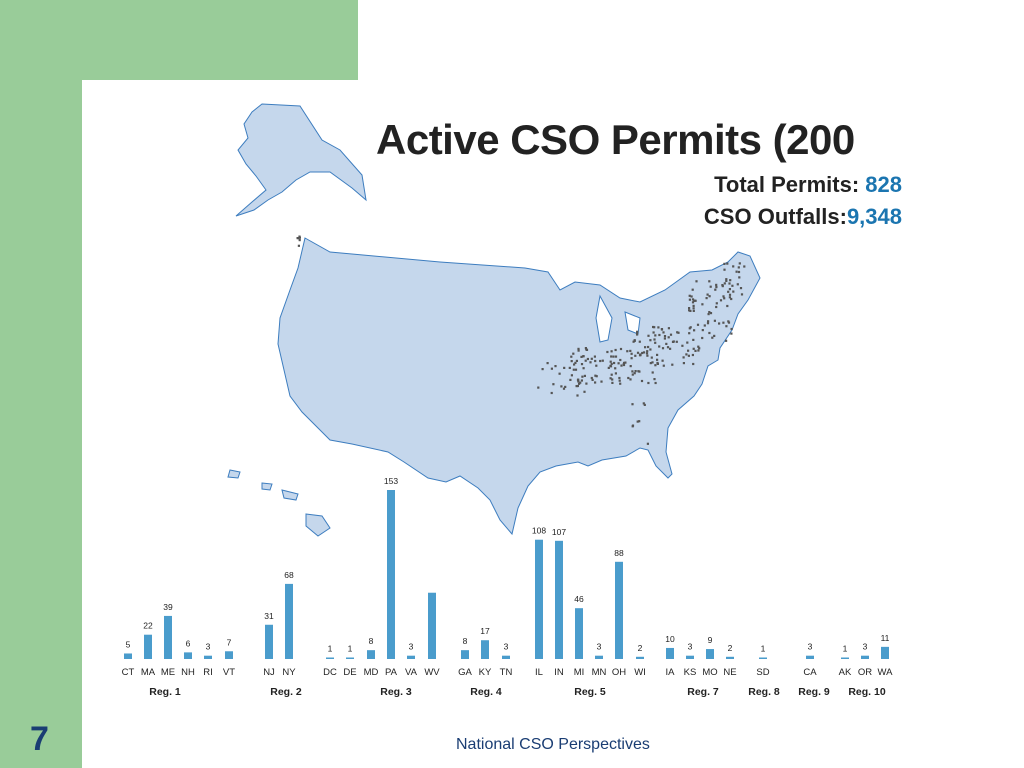 Image resolution: width=1024 pixels, height=768 pixels. Describe the element at coordinates (710, 640) in the screenshot. I see `data-label-mo: 9` at that location.